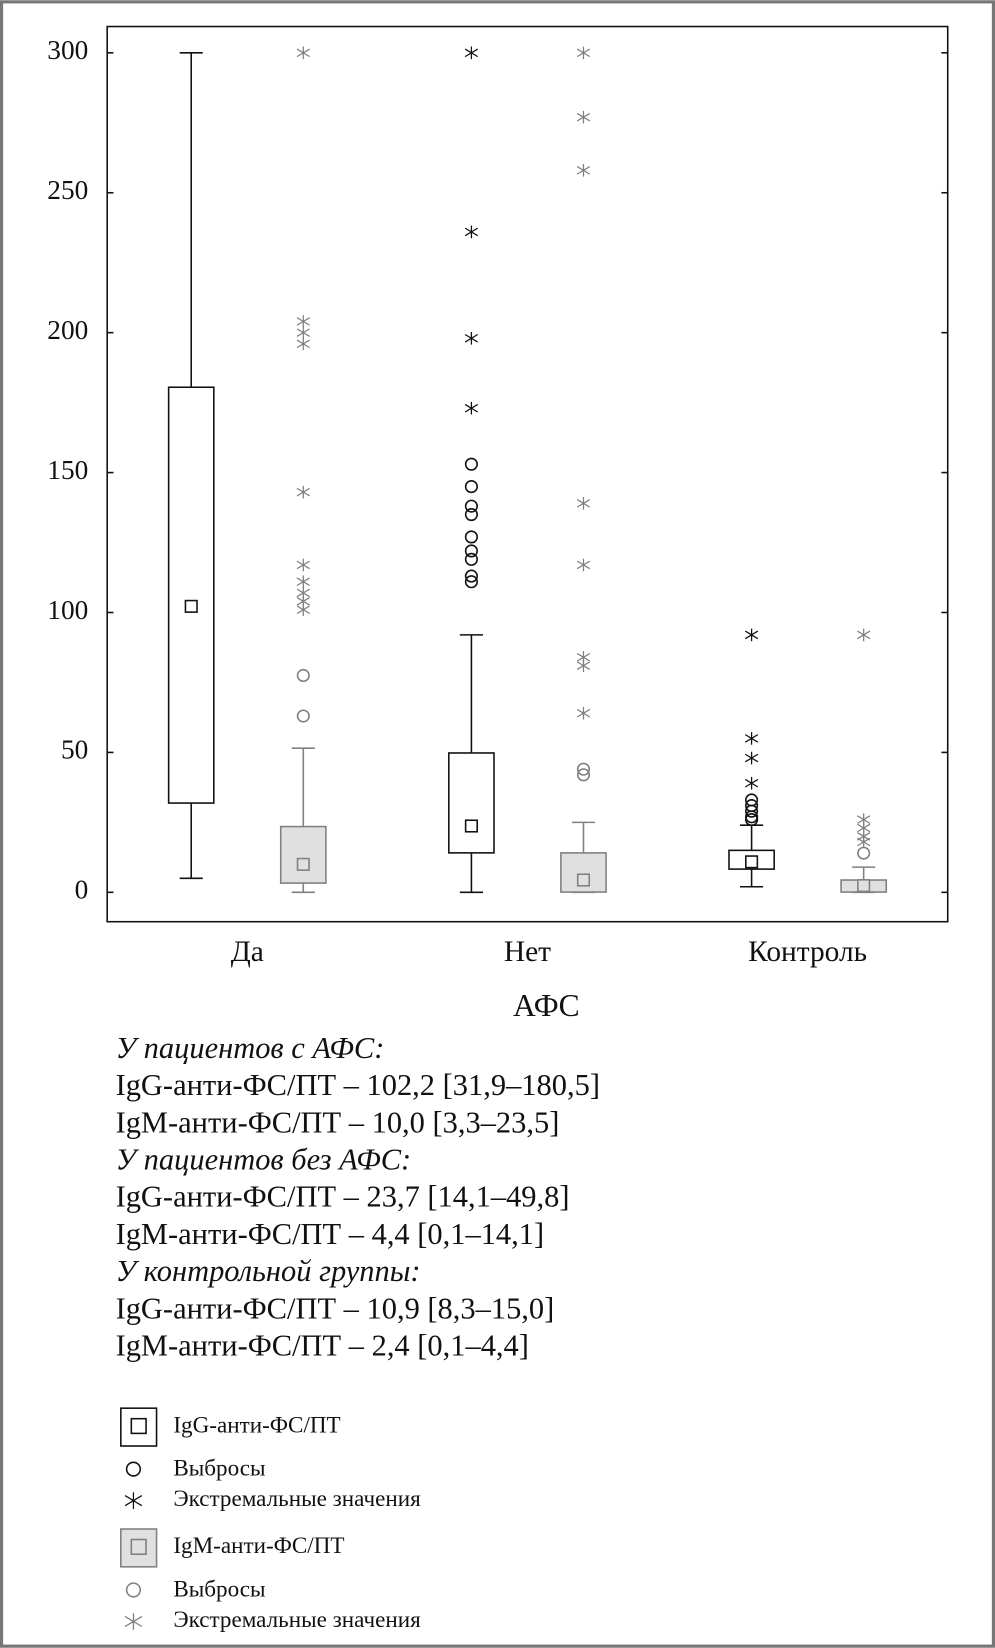 Image resolution: width=995 pixels, height=1648 pixels. Describe the element at coordinates (546, 1005) in the screenshot. I see `x-axis-label: АФС` at that location.